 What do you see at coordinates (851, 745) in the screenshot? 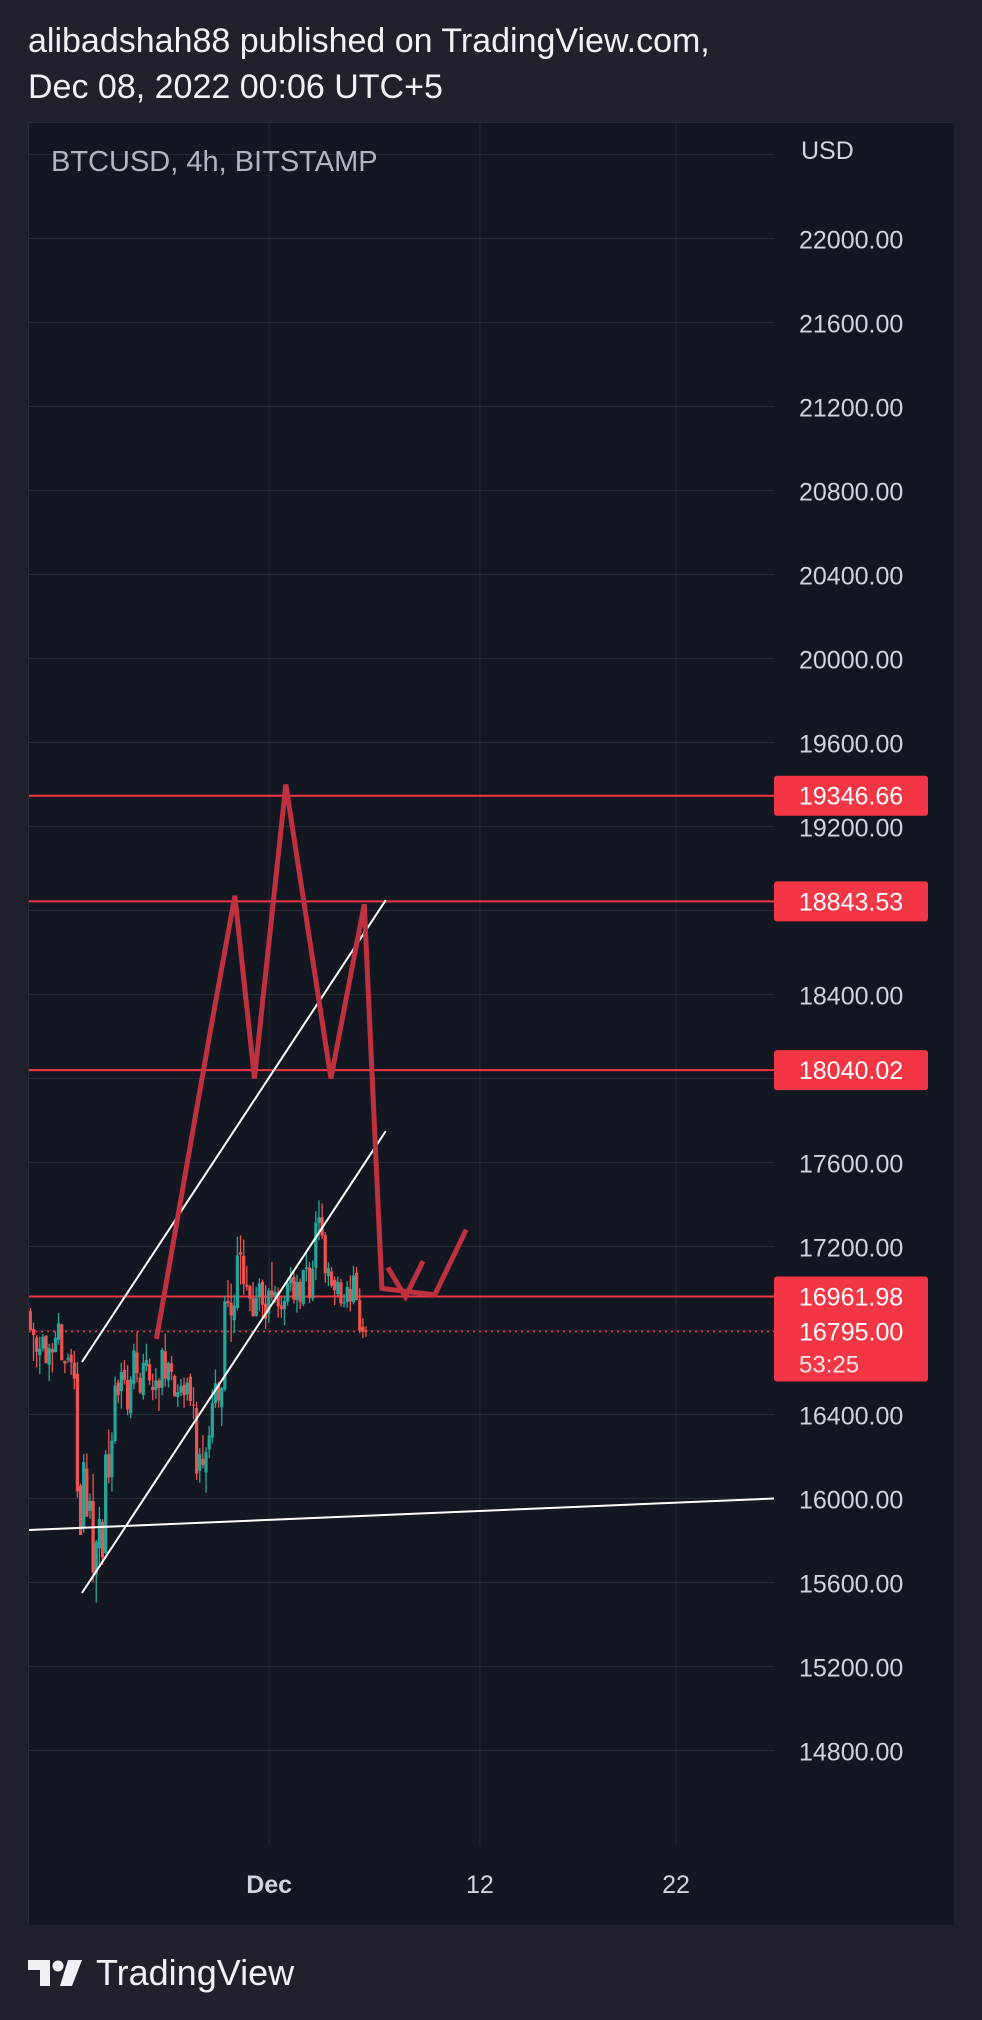
I see `y-tick-label: 19600.00` at bounding box center [851, 745].